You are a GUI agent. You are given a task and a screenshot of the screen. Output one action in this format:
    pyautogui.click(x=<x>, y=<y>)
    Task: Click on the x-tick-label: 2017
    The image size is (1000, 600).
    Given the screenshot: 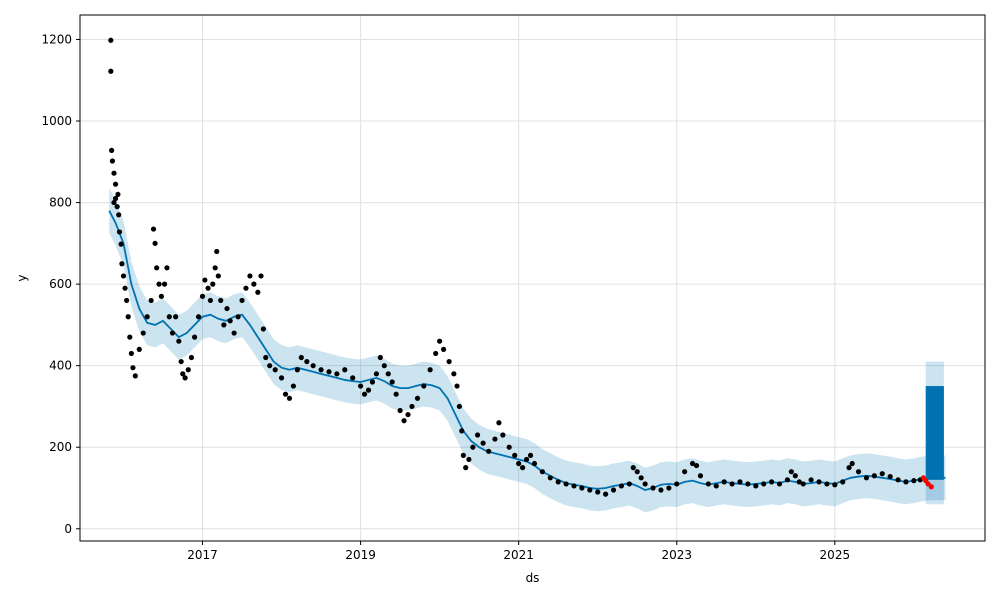 What is the action you would take?
    pyautogui.click(x=202, y=555)
    